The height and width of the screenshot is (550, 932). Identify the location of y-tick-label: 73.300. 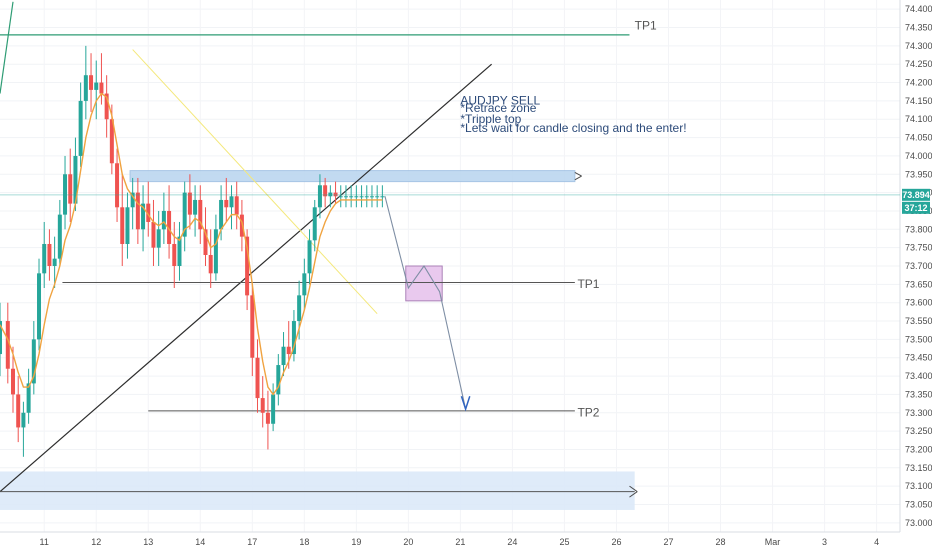
(918, 413).